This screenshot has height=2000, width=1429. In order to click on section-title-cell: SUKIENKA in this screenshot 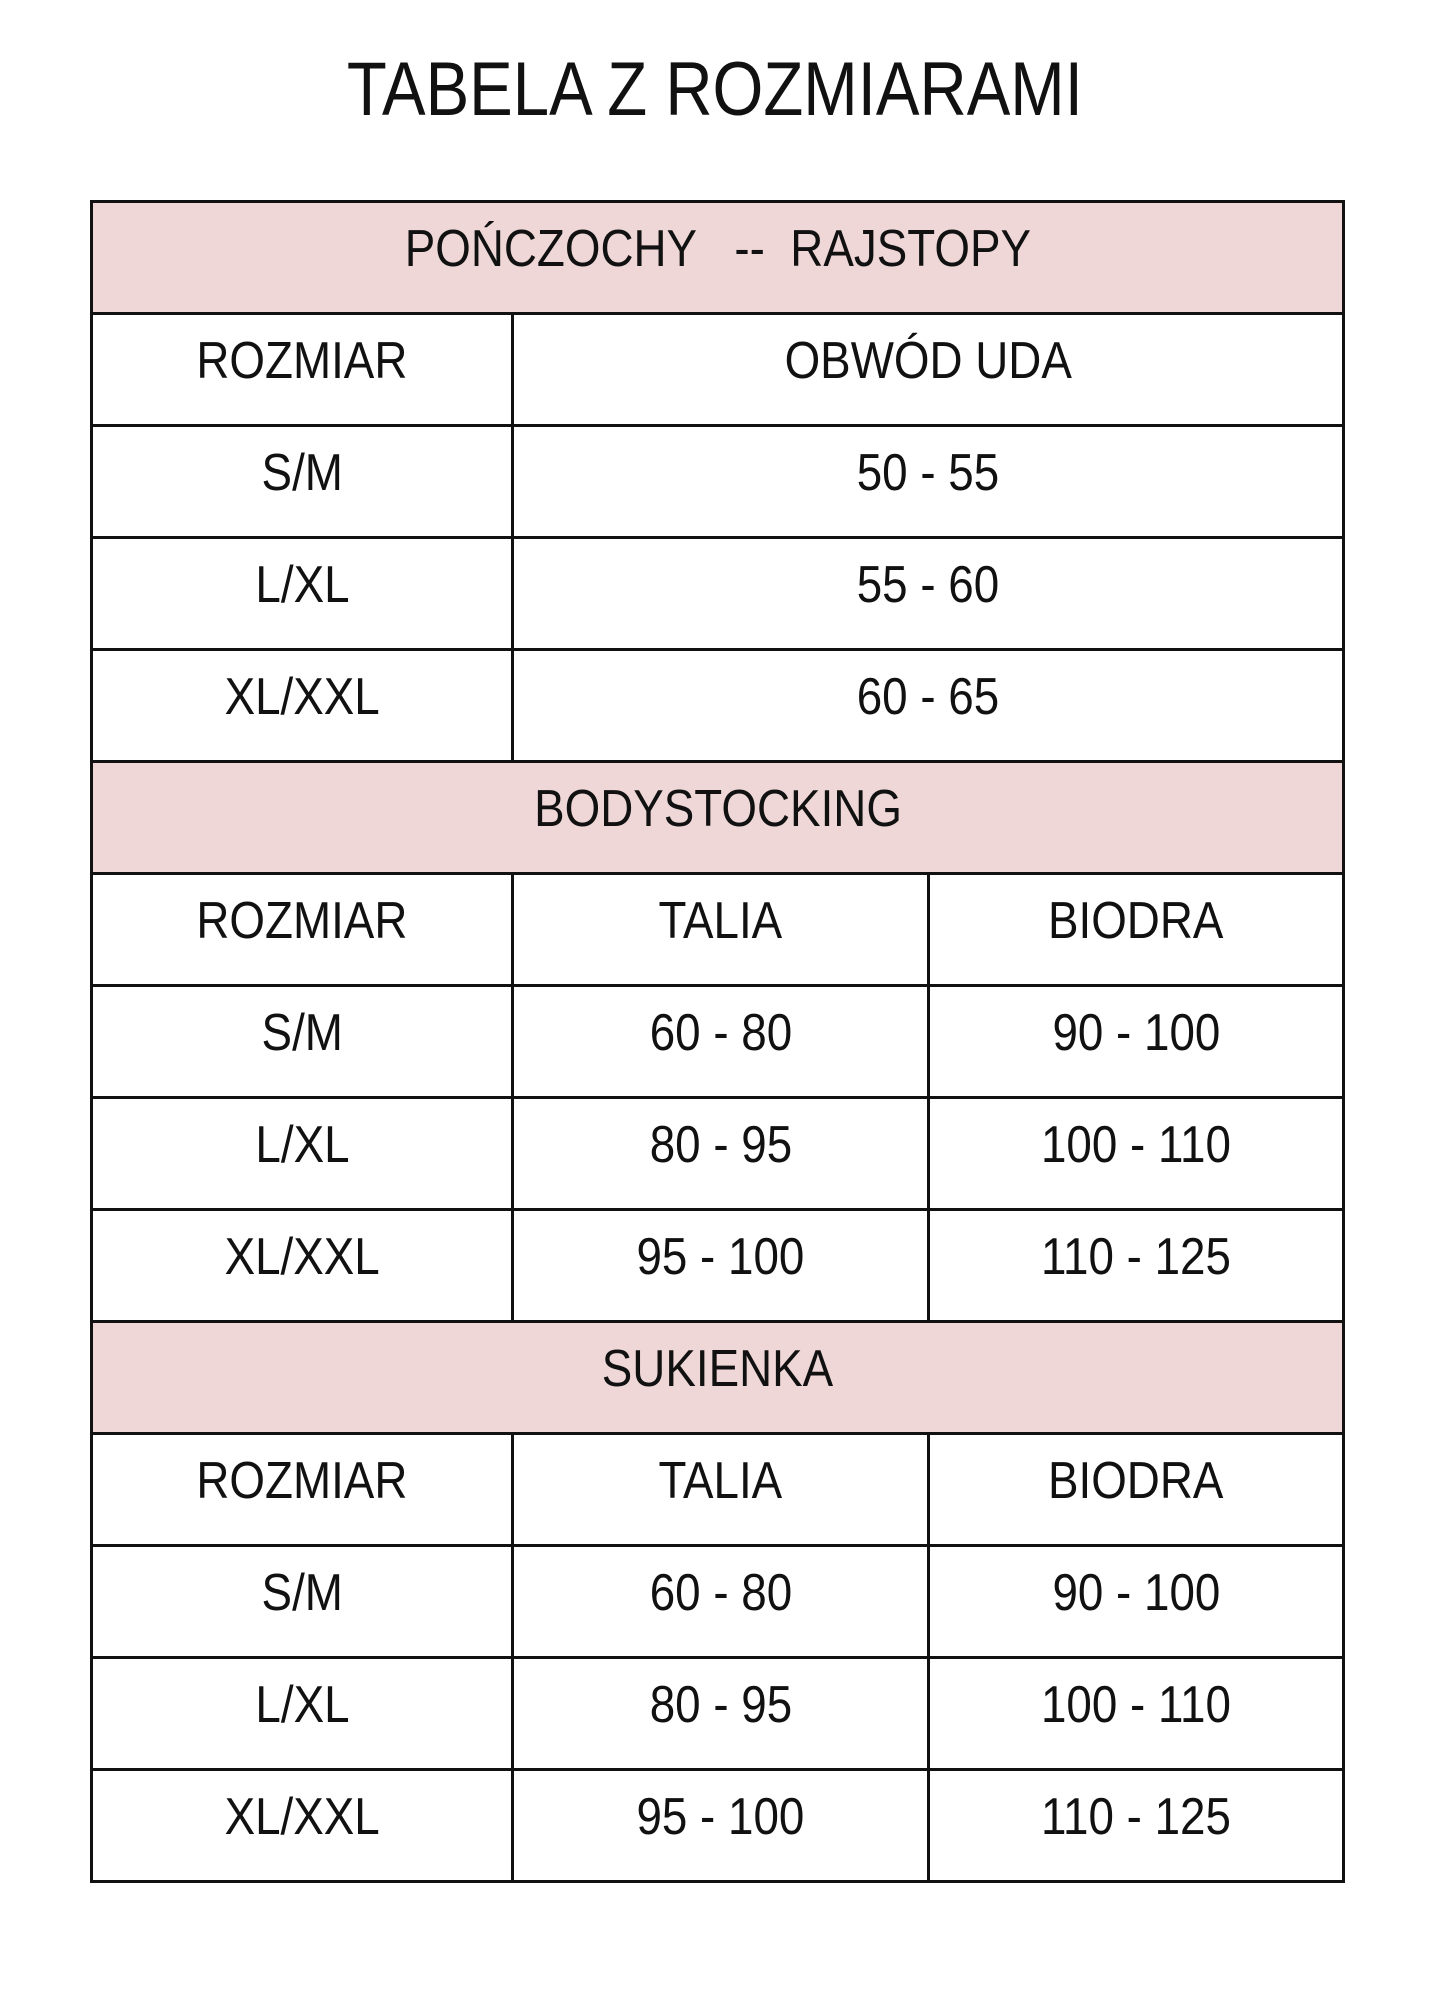, I will do `click(717, 1377)`.